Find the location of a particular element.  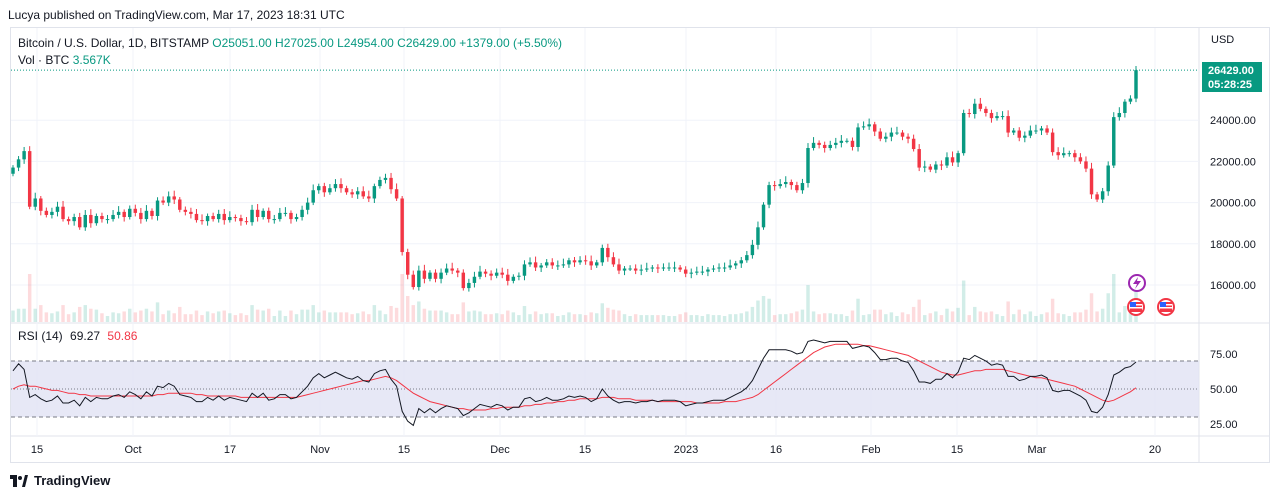

rsi-tick-label: 75.00 is located at coordinates (1224, 355).